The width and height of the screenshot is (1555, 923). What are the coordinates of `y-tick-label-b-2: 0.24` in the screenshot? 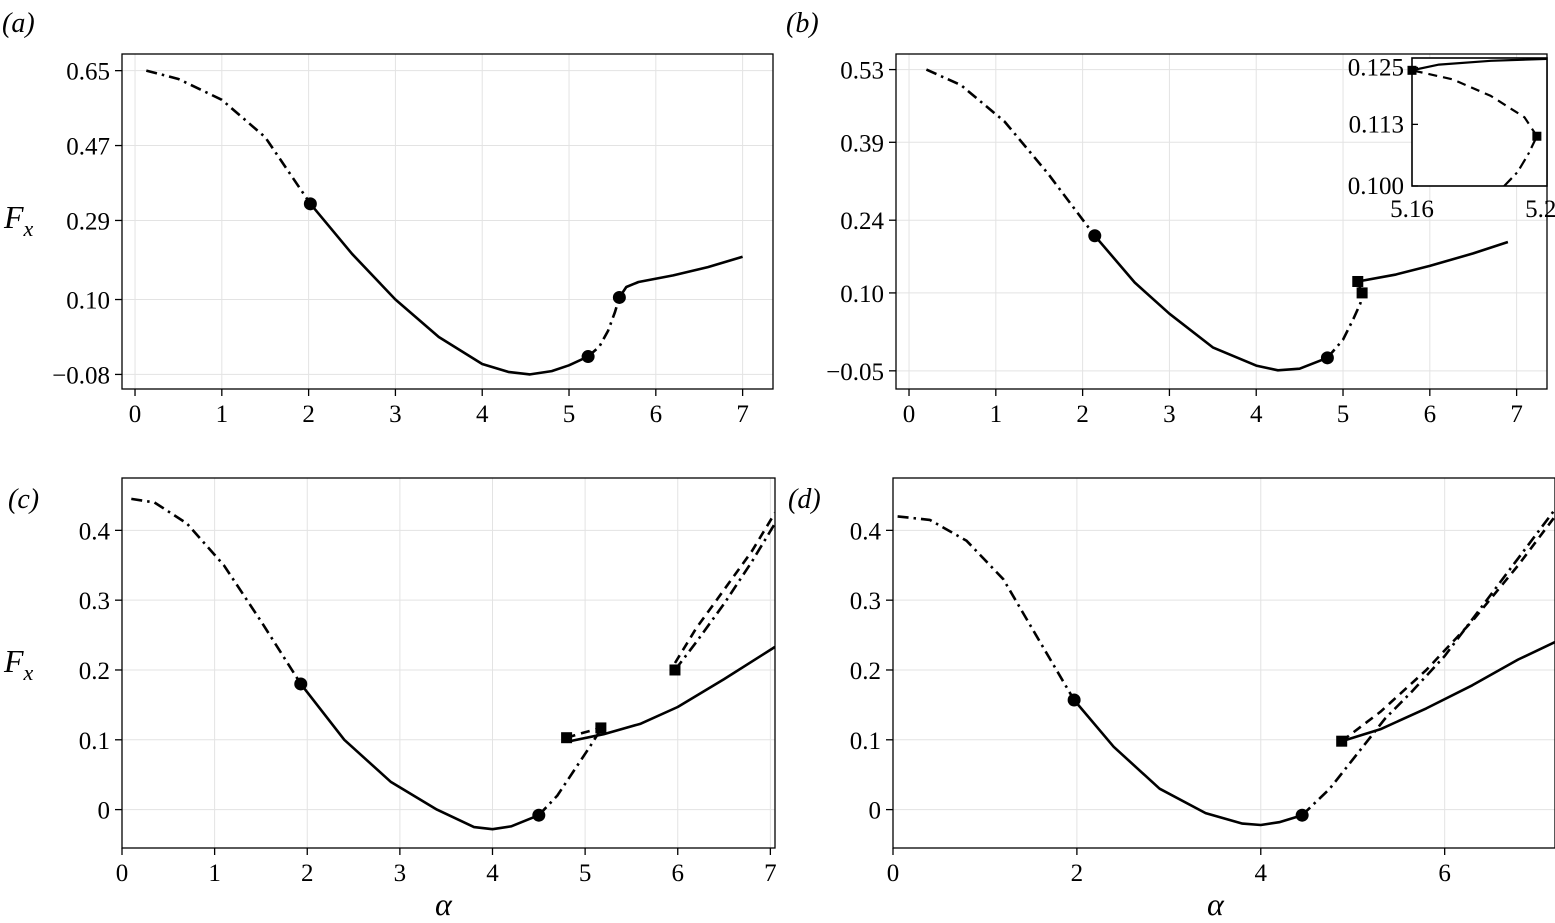 It's located at (862, 221).